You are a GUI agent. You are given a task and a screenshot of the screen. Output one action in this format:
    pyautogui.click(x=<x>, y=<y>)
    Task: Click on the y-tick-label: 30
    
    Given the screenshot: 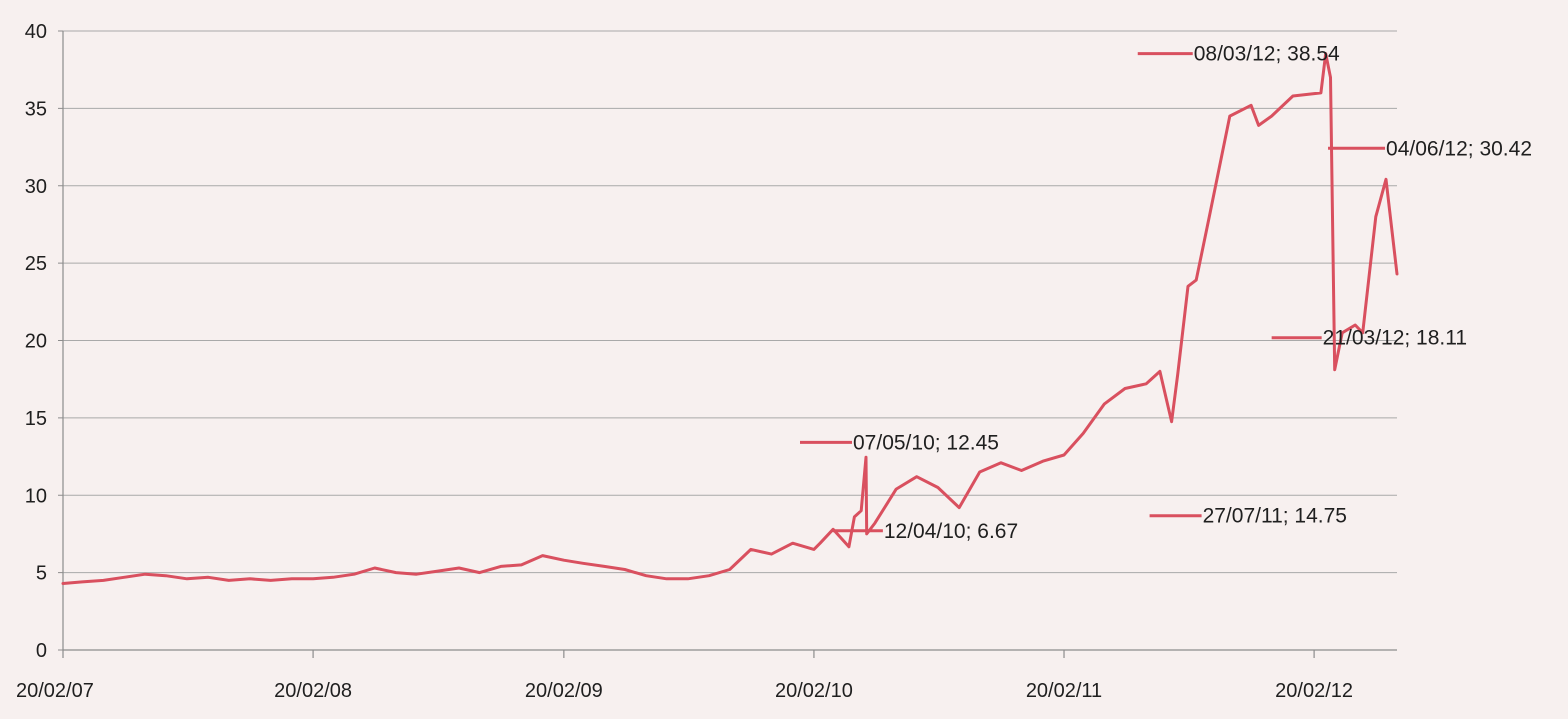 What is the action you would take?
    pyautogui.click(x=36, y=187)
    